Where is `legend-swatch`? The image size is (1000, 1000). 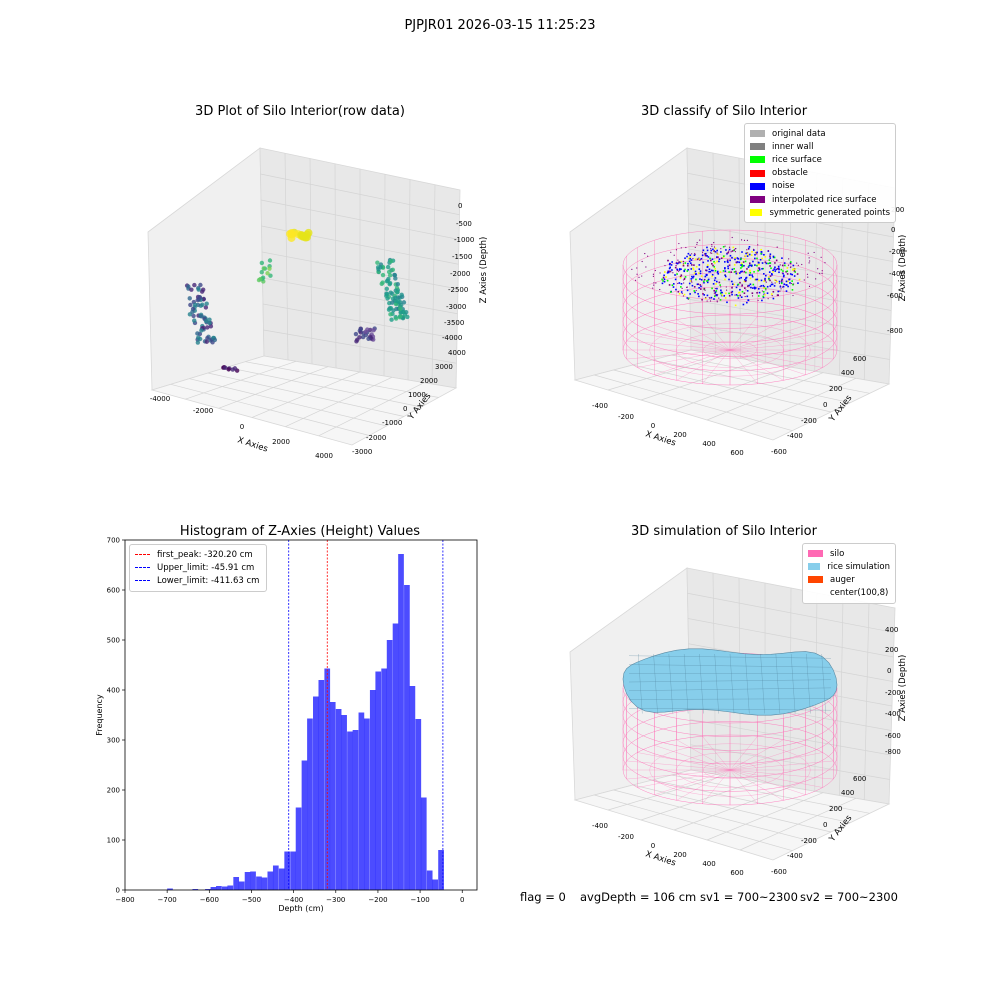
legend-swatch is located at coordinates (757, 200).